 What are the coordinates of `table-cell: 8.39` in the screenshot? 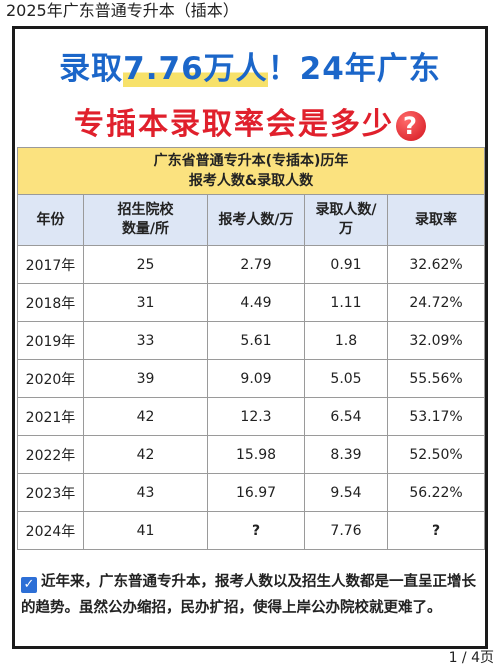 It's located at (346, 454).